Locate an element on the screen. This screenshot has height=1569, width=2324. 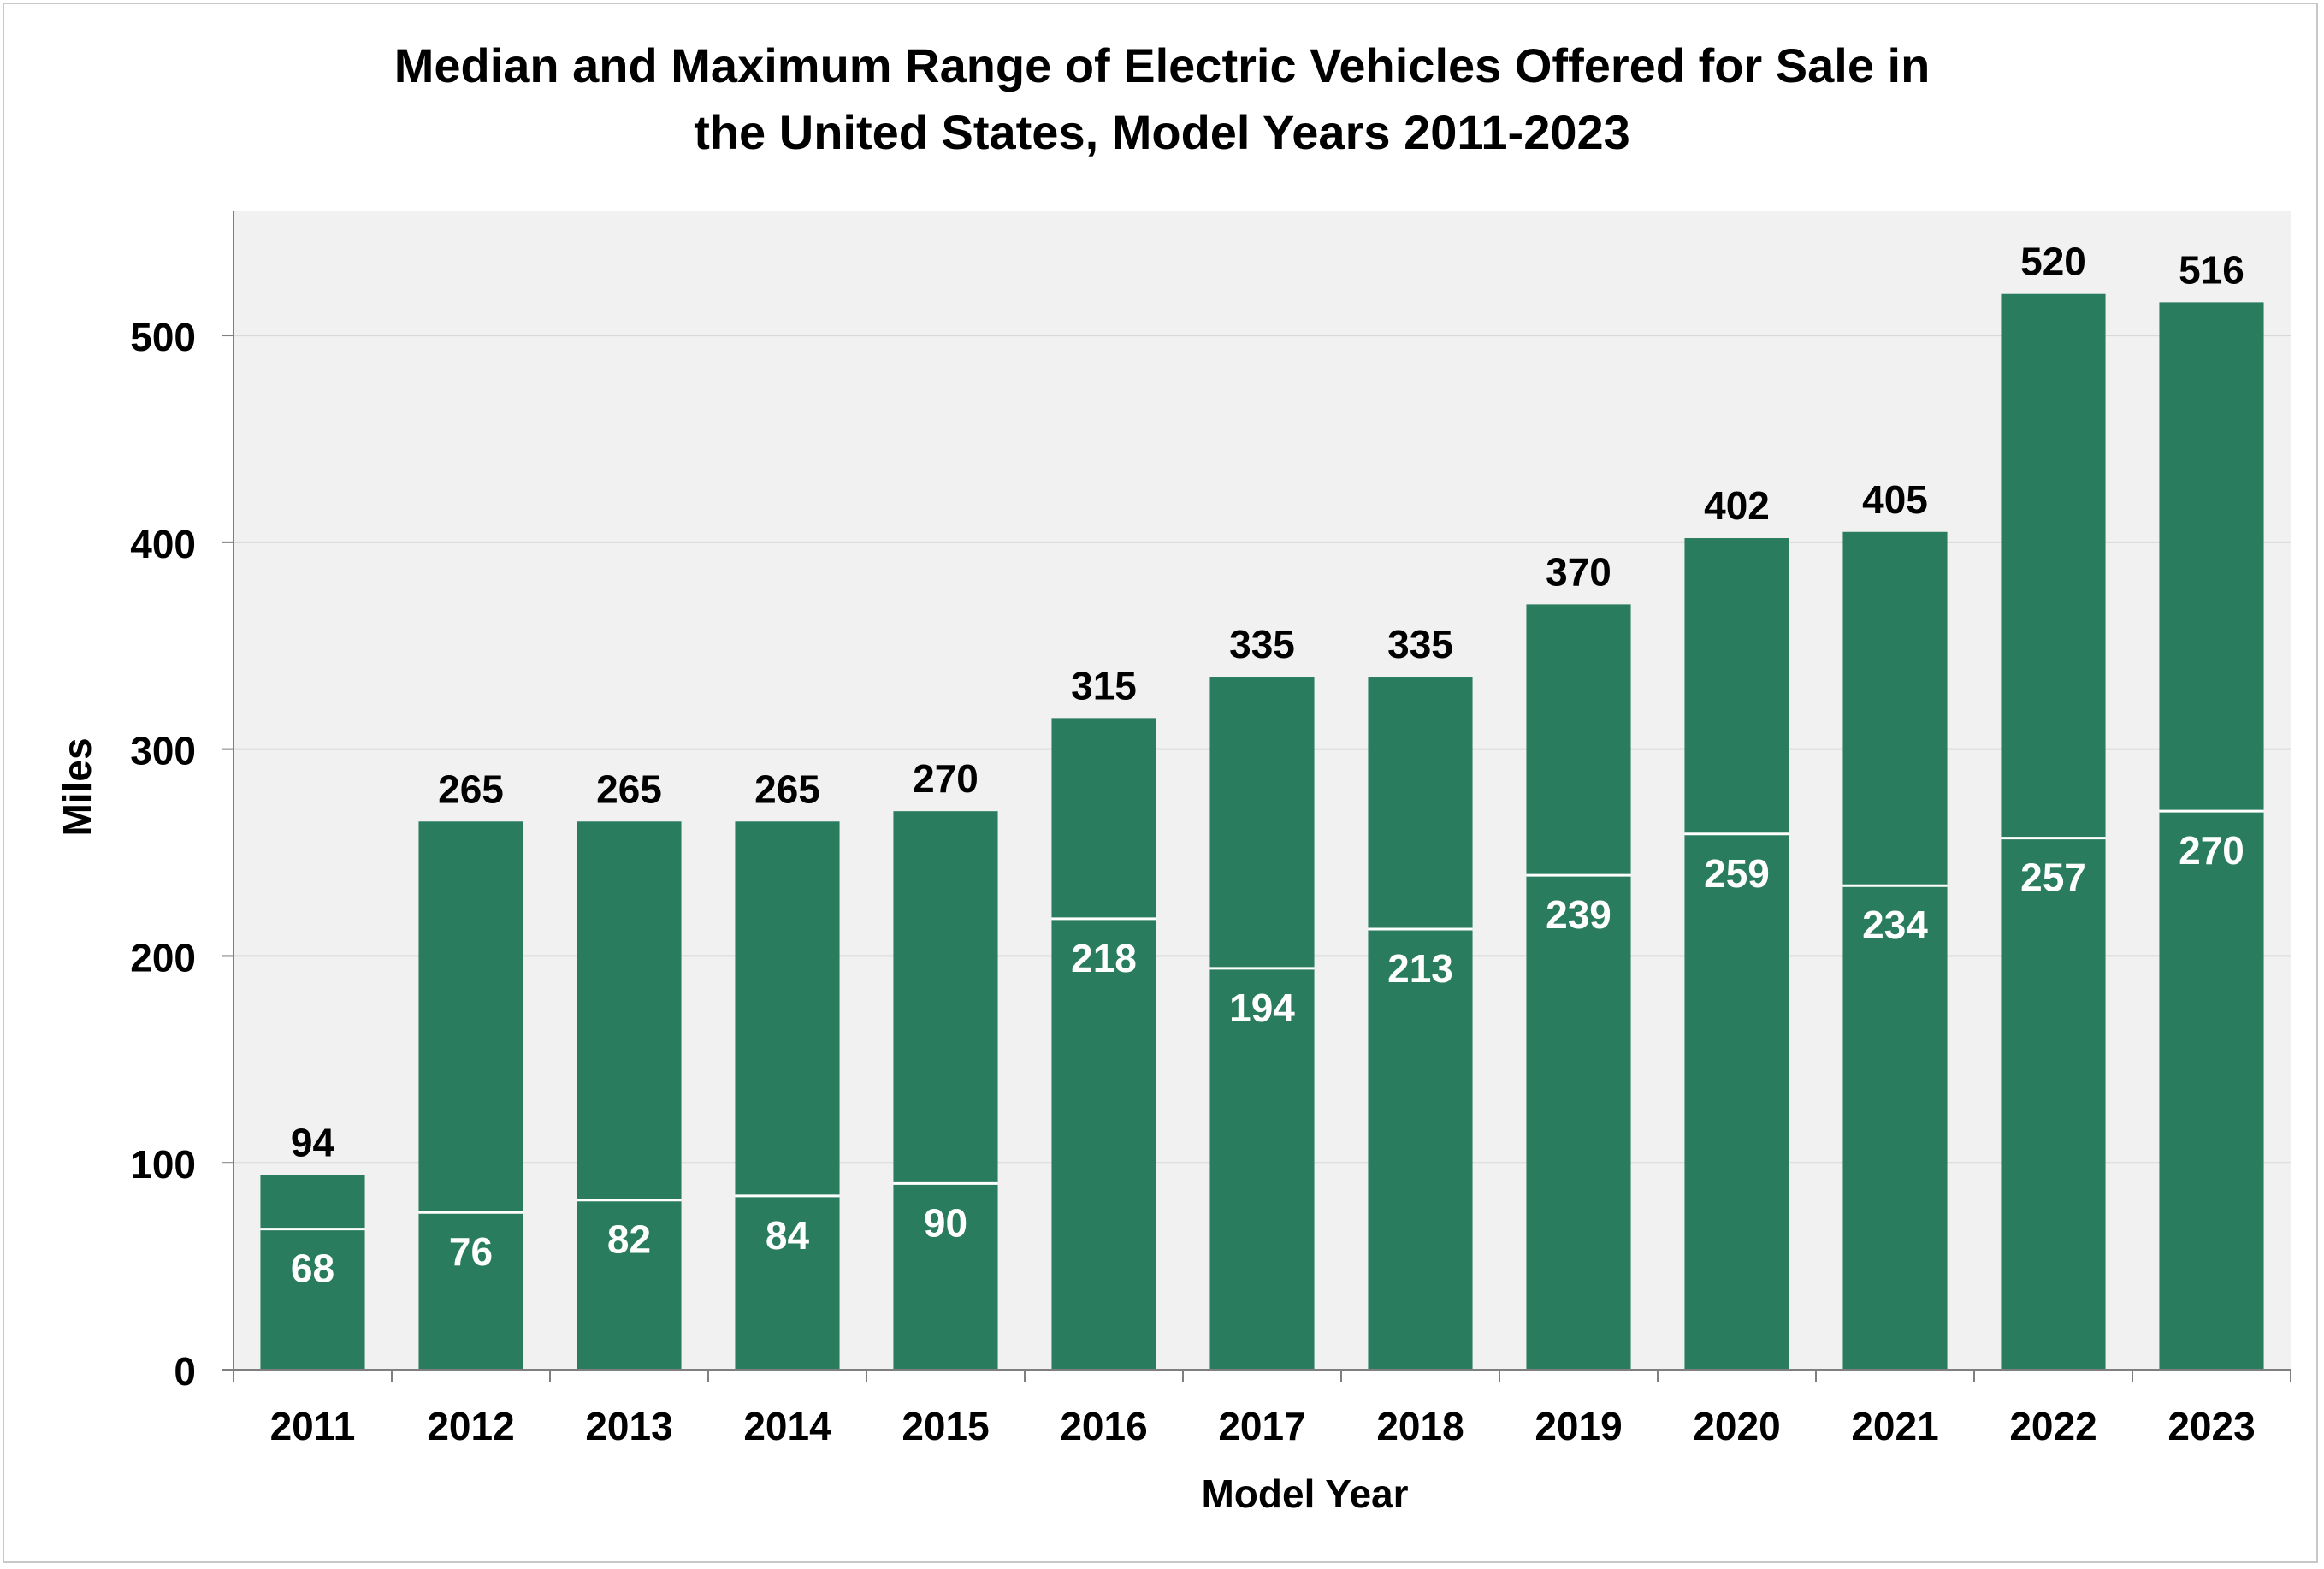
data-label-maximum: 315 is located at coordinates (1104, 685).